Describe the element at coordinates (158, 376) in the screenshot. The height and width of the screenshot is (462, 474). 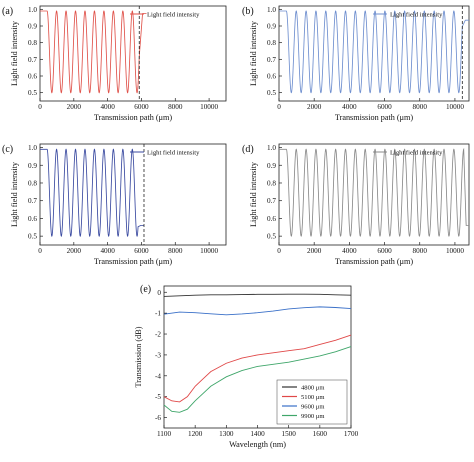
I see `y-tick-label: -4` at that location.